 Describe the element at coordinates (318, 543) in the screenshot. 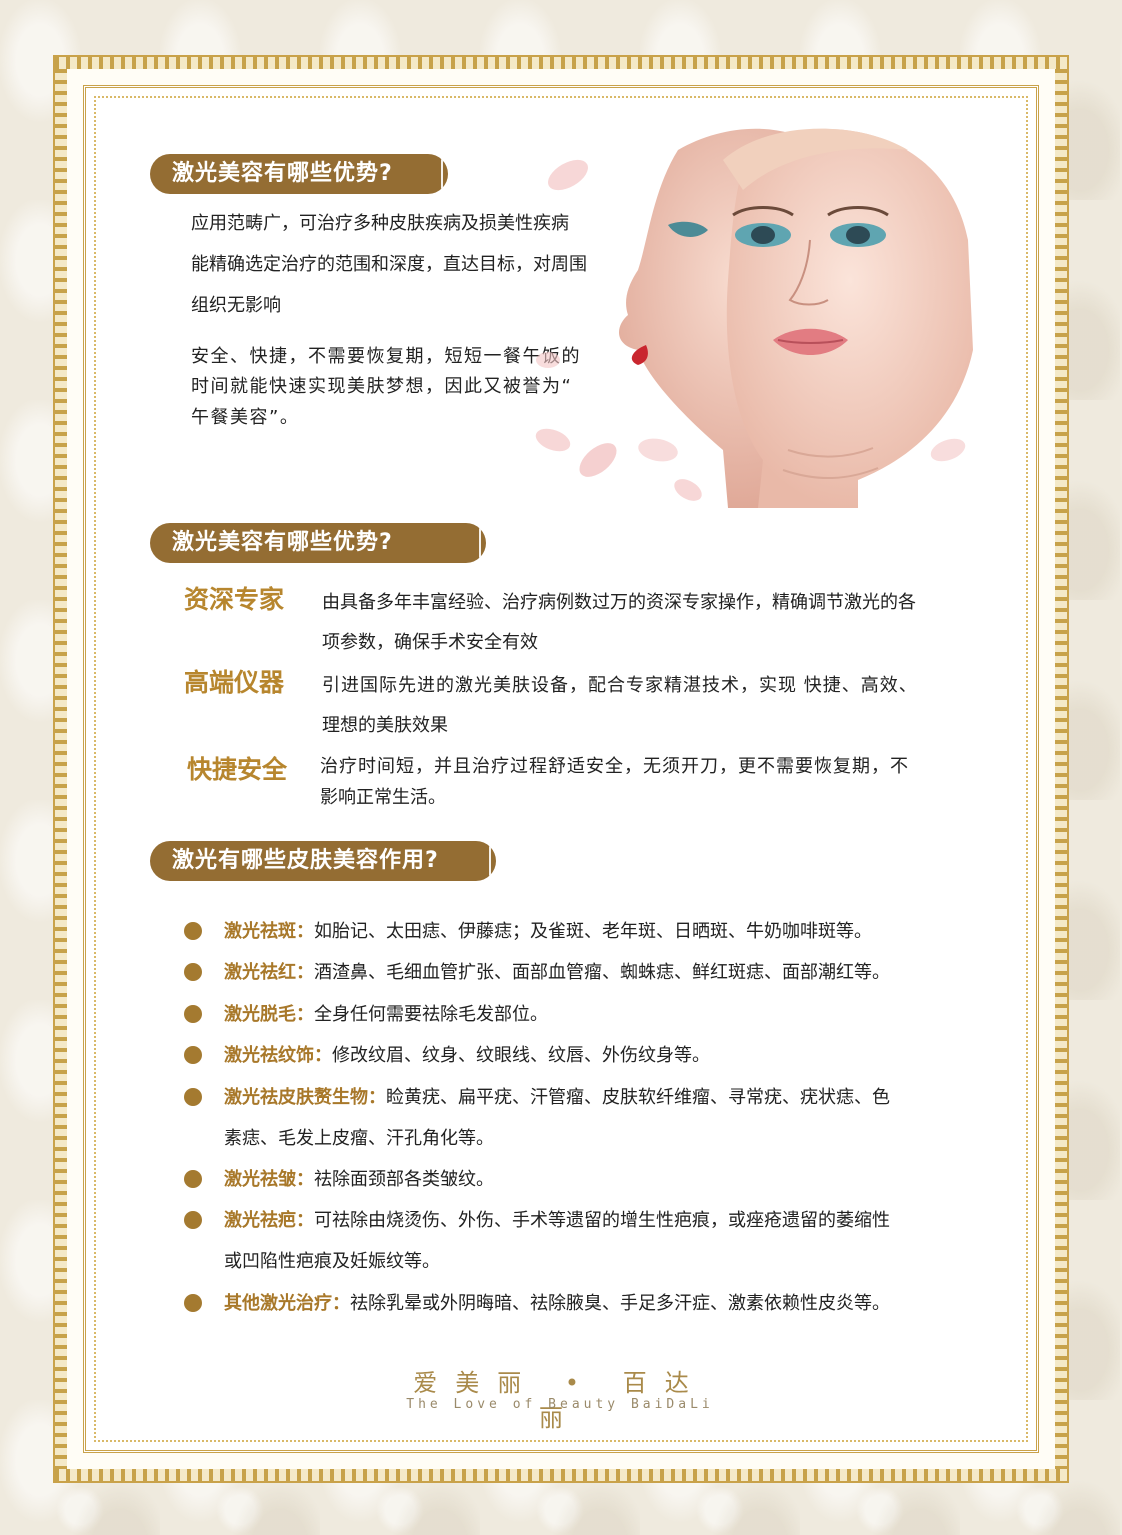

I see `section2-title: 激光美容有哪些优势?` at that location.